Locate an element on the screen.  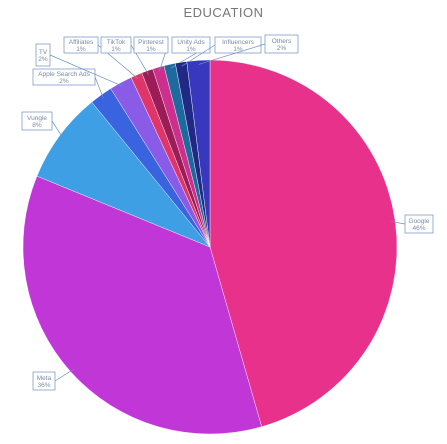
label-box-google is located at coordinates (419, 224).